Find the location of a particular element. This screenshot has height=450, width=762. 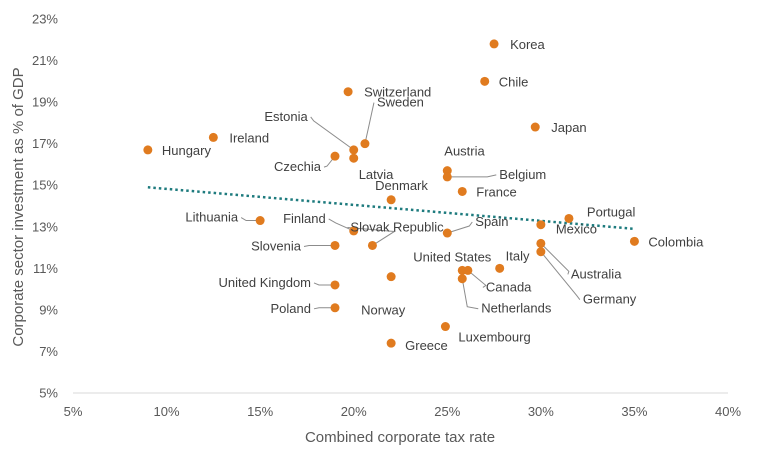

point-label: Czechia is located at coordinates (298, 166).